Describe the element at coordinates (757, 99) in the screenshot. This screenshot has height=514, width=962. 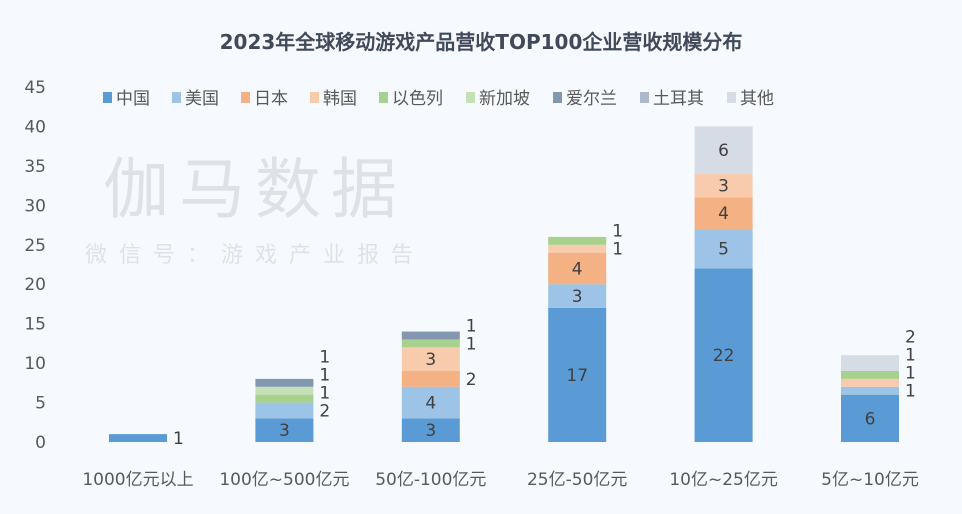
I see `legend-label: 其他` at that location.